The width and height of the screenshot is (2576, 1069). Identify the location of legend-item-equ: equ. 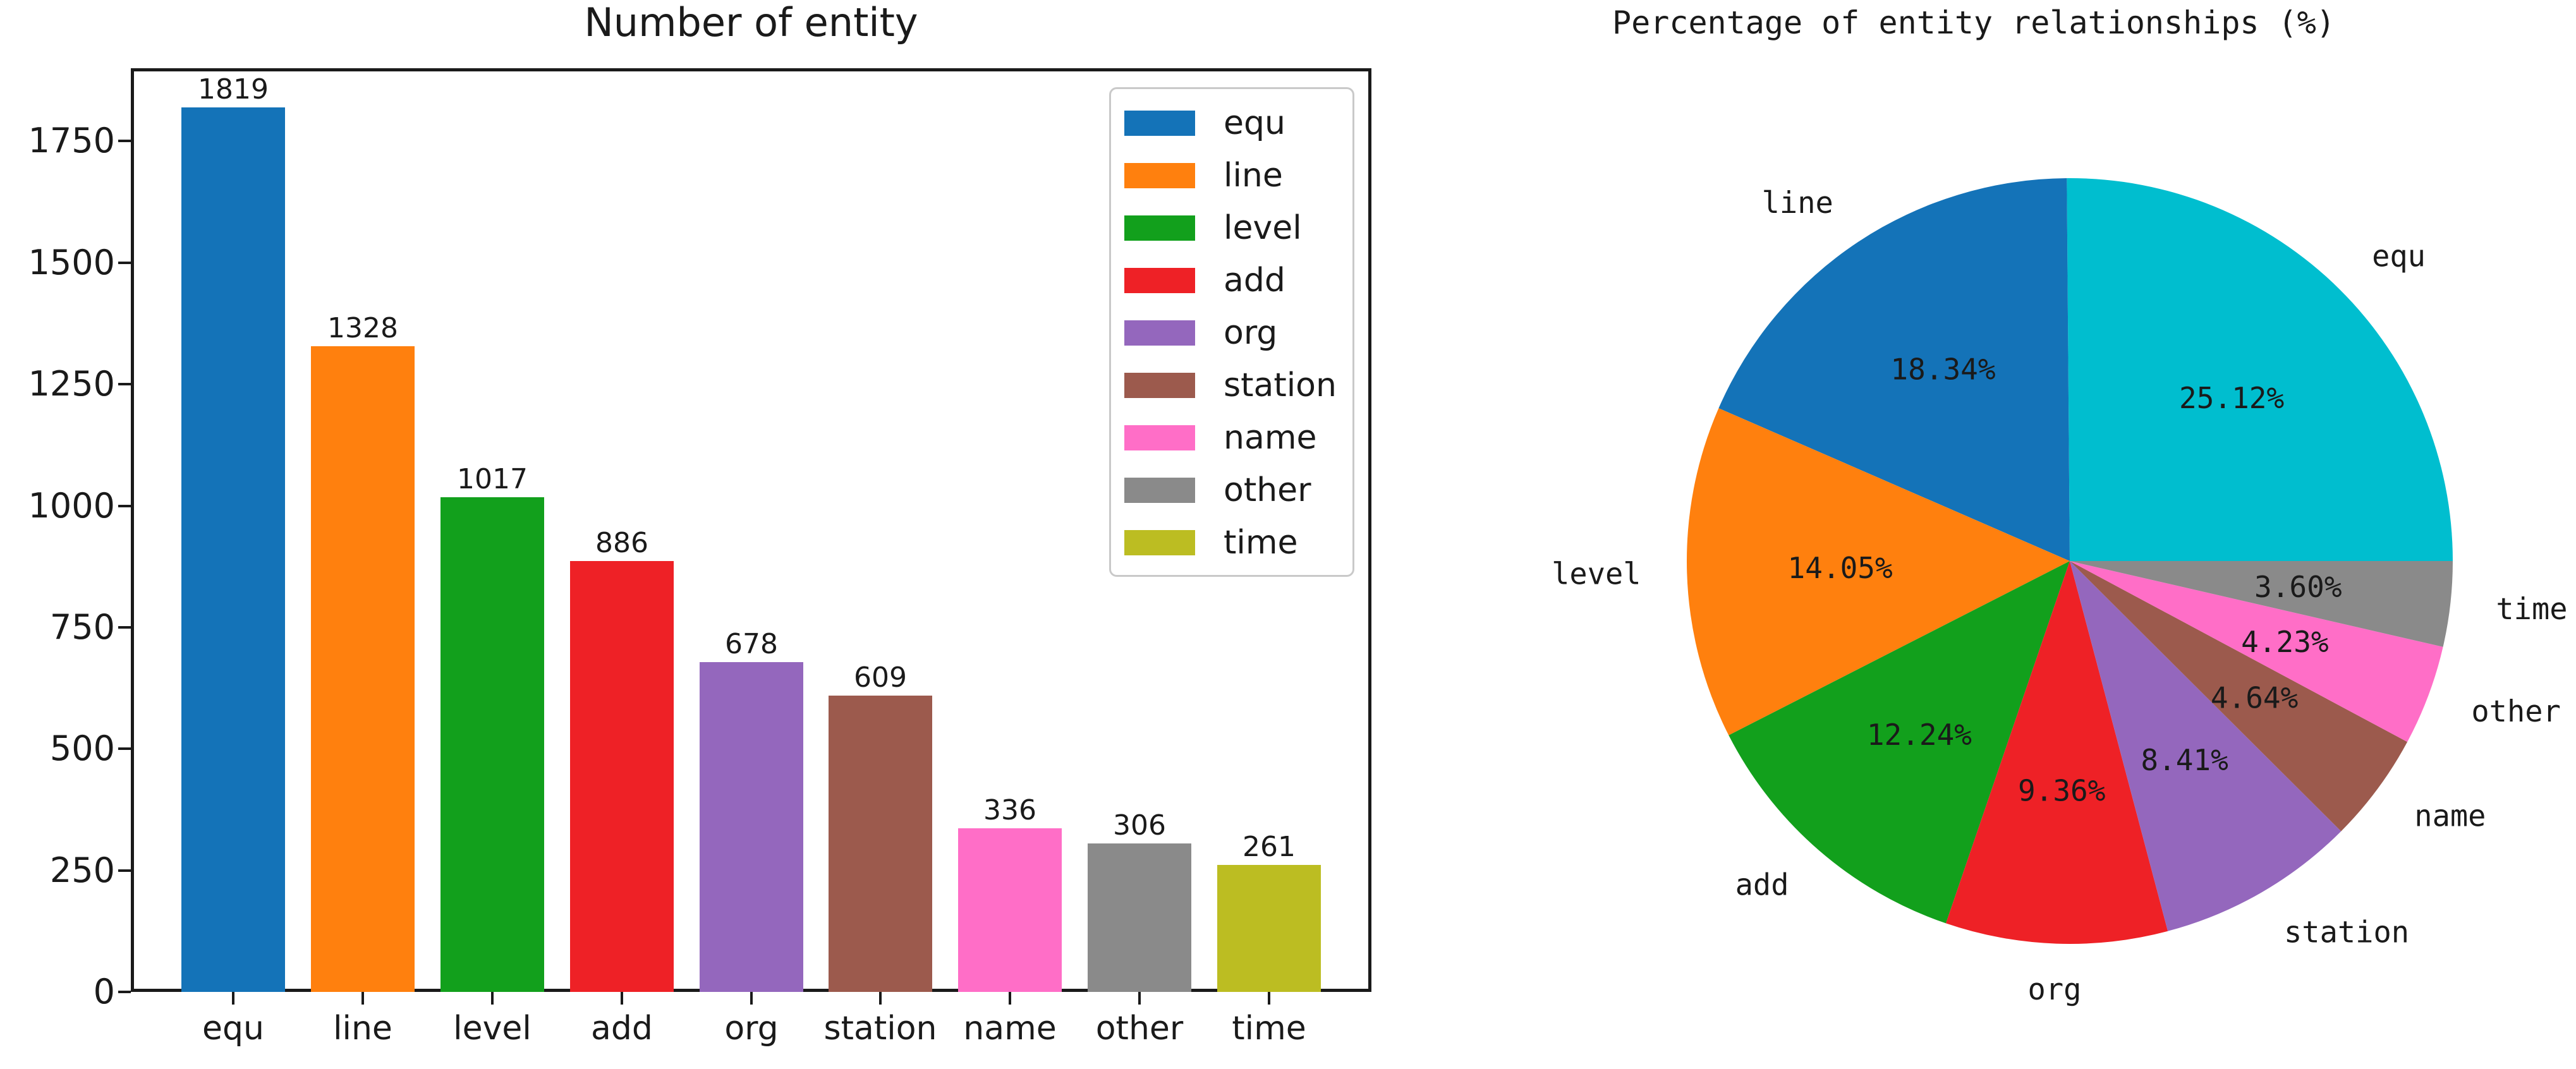
(1231, 123).